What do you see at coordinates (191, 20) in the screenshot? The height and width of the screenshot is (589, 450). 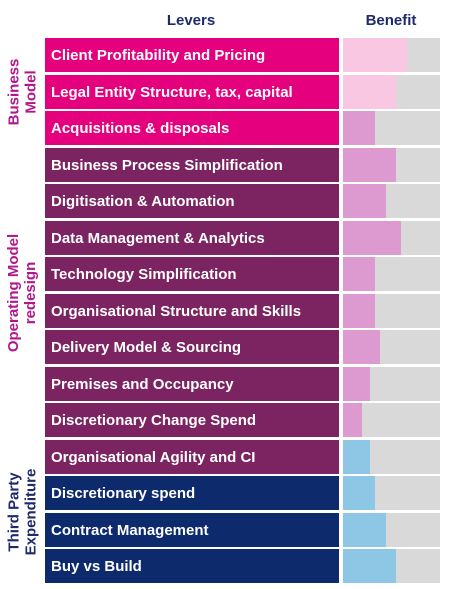 I see `levers-header: Levers` at bounding box center [191, 20].